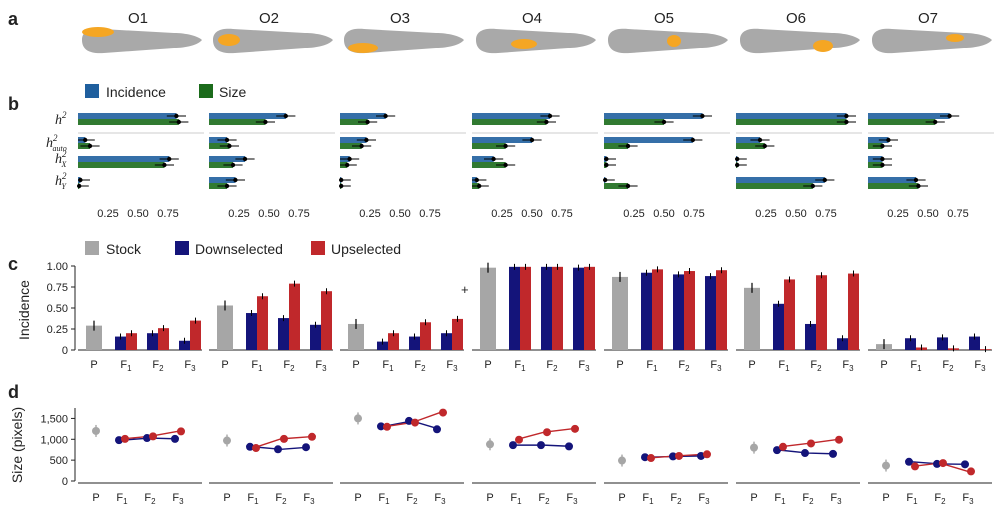 The width and height of the screenshot is (1000, 519). Describe the element at coordinates (532, 18) in the screenshot. I see `organ-label: O4` at that location.